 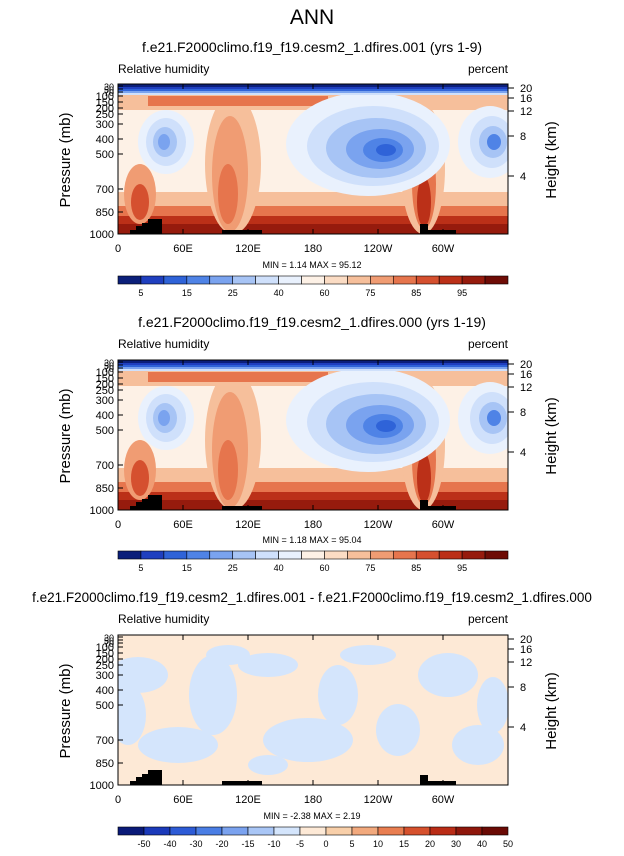 I want to click on x-tick-label: 60W, so click(x=443, y=800).